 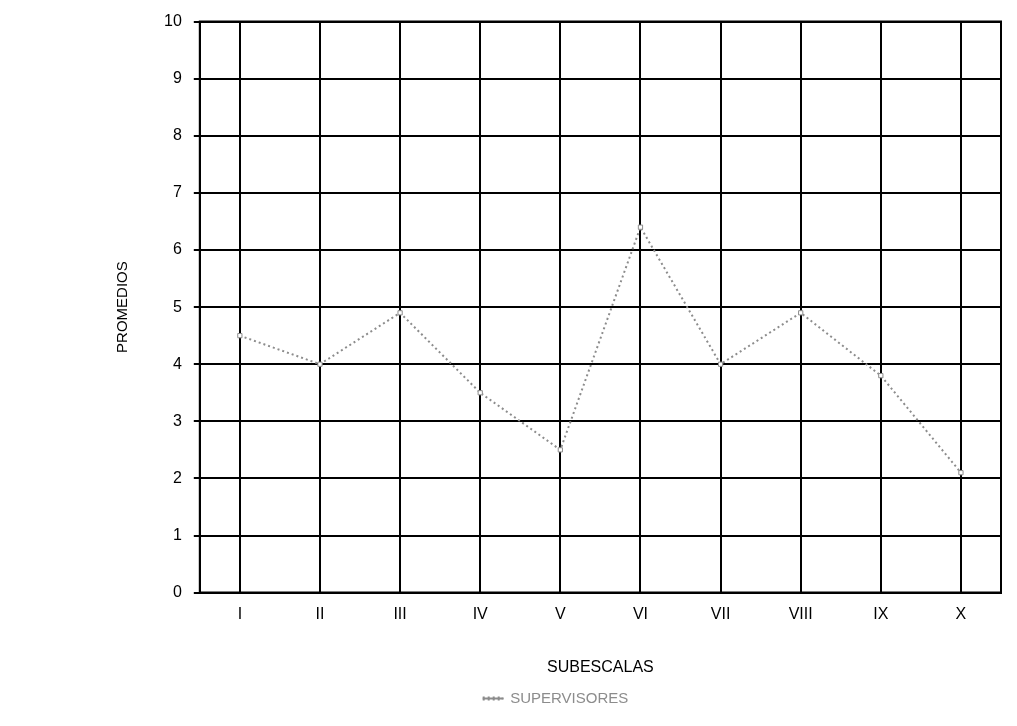 I want to click on x-tick-label: X, so click(x=961, y=613).